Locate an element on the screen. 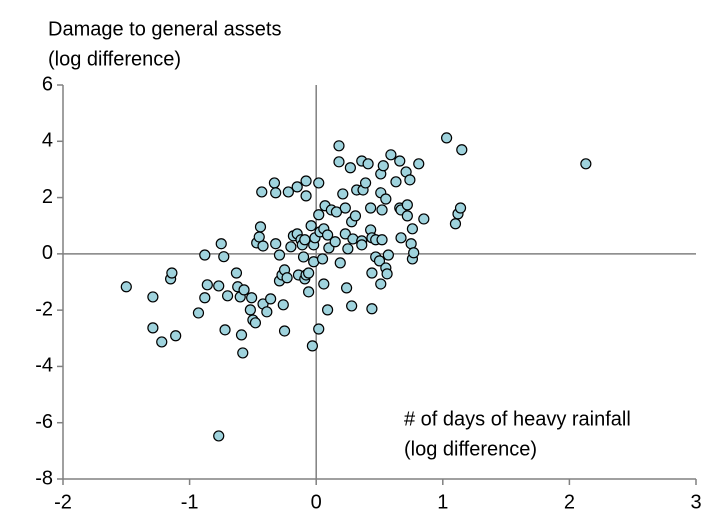  x-tick-label: 1 is located at coordinates (442, 502).